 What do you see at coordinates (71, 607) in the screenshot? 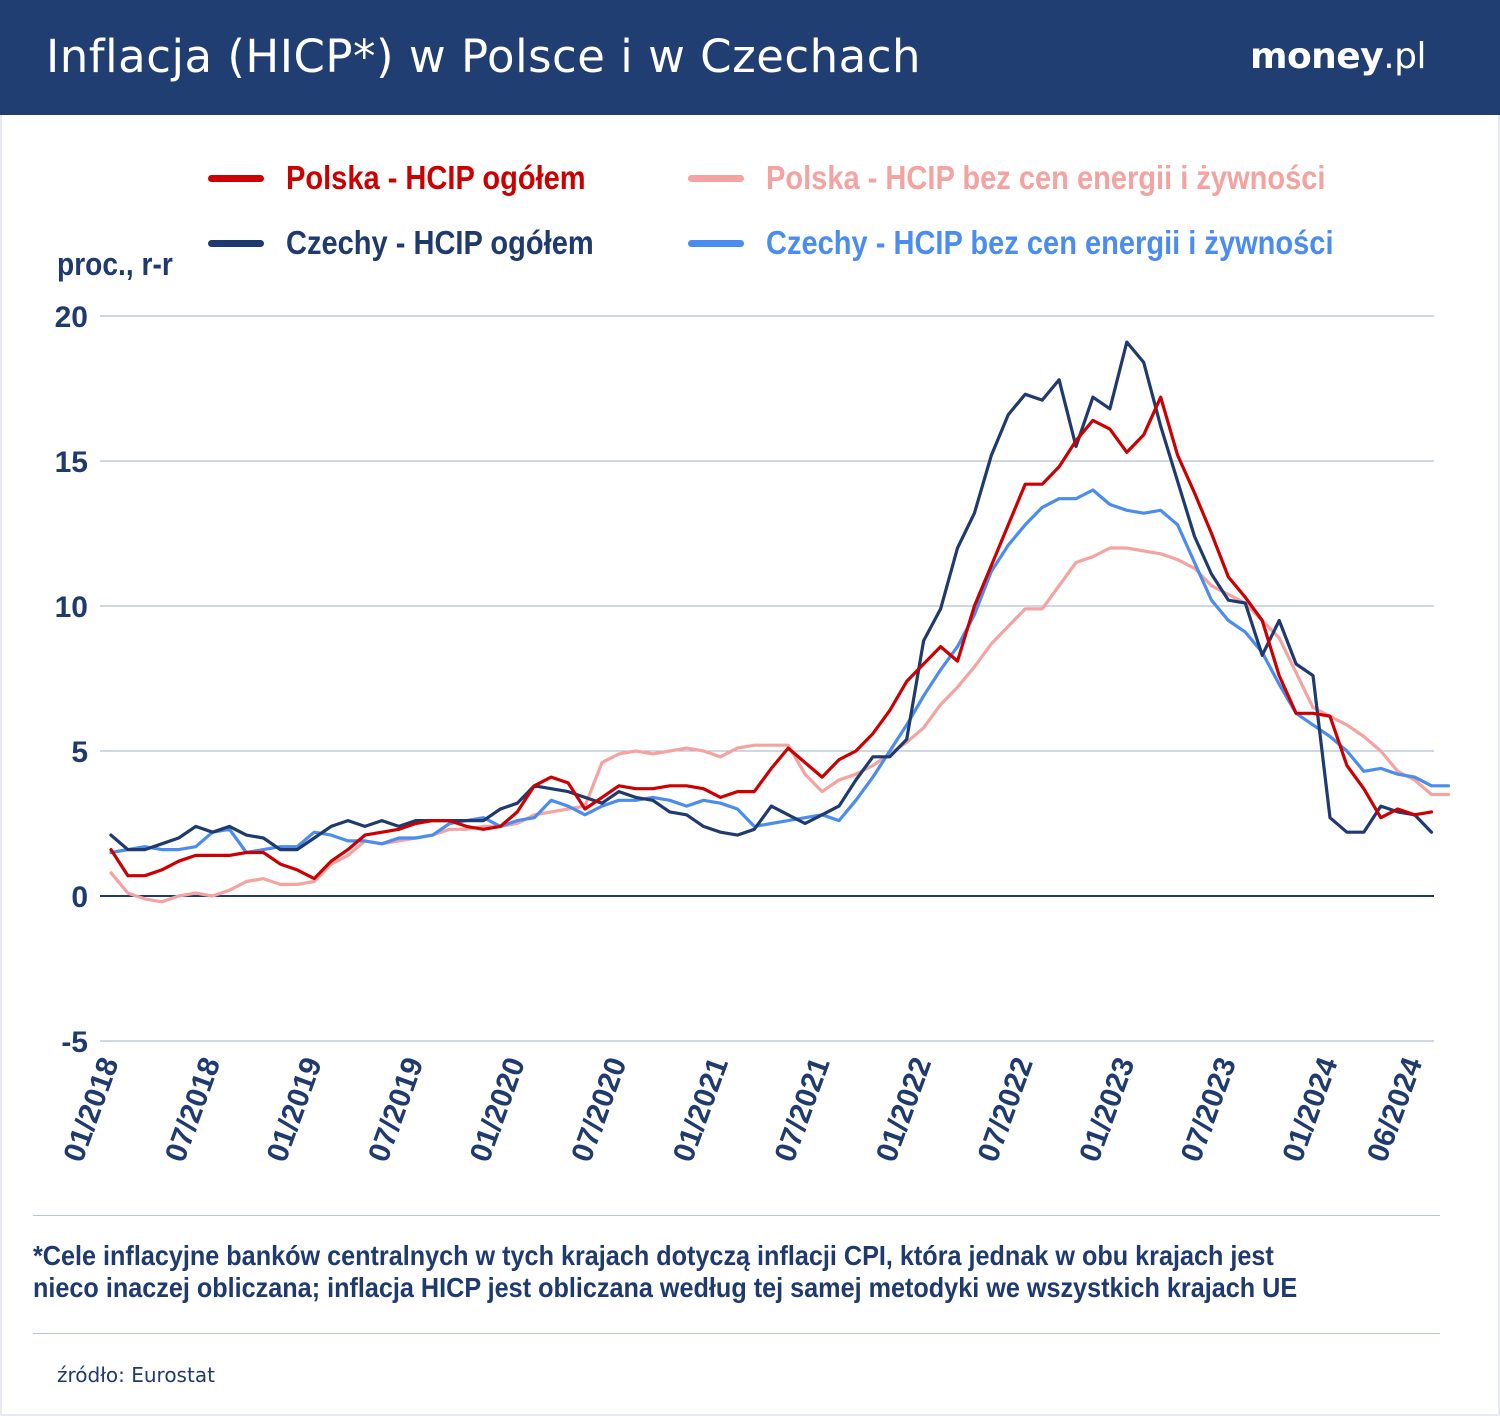
I see `y-tick-label: 10` at bounding box center [71, 607].